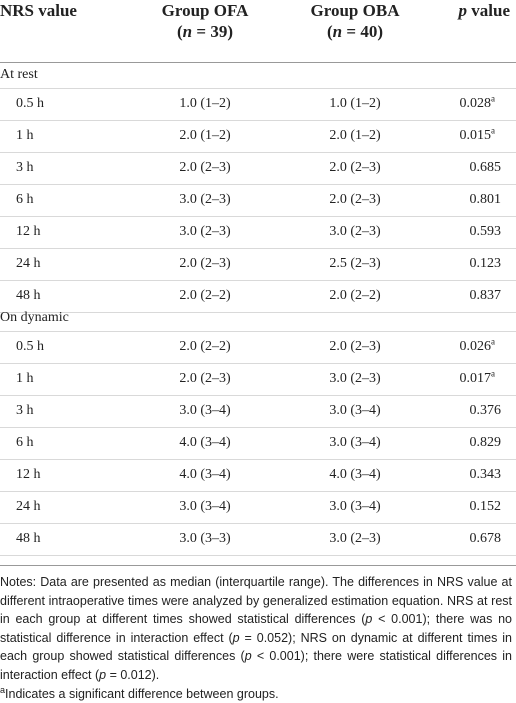 The image size is (516, 703). I want to click on p-value: 0.015a, so click(477, 135).